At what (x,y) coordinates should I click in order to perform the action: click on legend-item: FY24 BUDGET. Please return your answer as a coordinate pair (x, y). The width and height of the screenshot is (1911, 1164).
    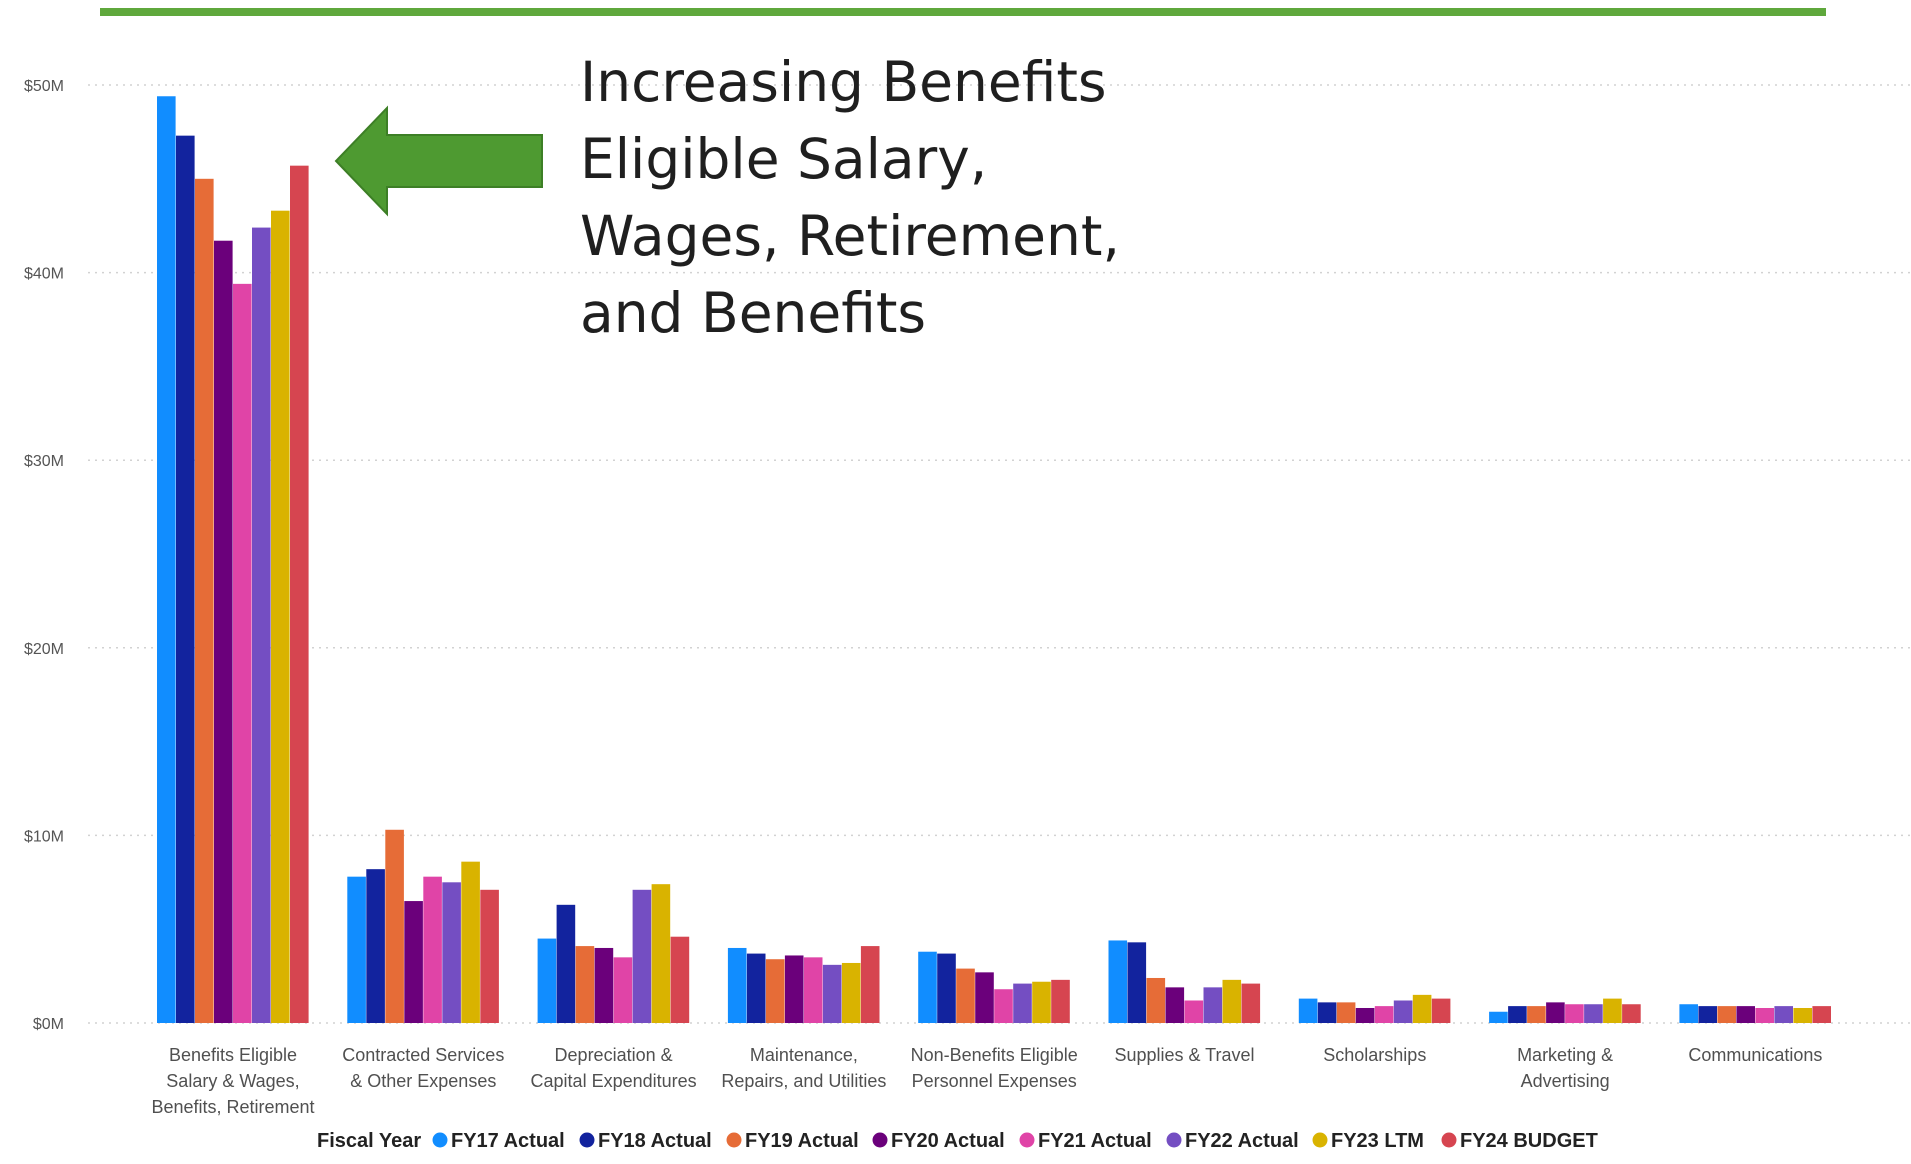
    Looking at the image, I should click on (1519, 1141).